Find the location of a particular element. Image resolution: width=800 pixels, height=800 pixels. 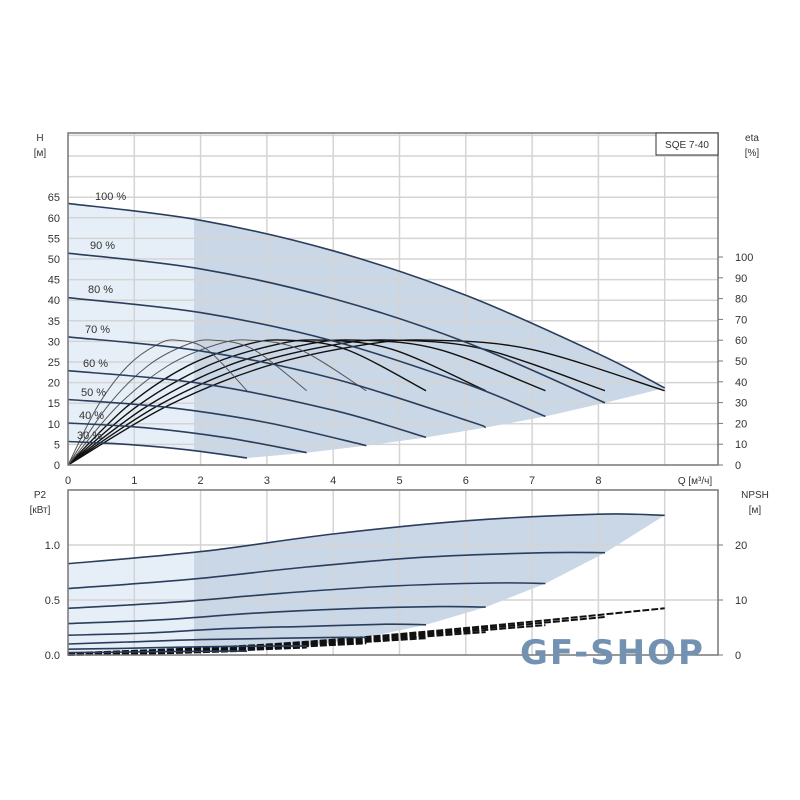

speed-label: 30 % is located at coordinates (89, 436).